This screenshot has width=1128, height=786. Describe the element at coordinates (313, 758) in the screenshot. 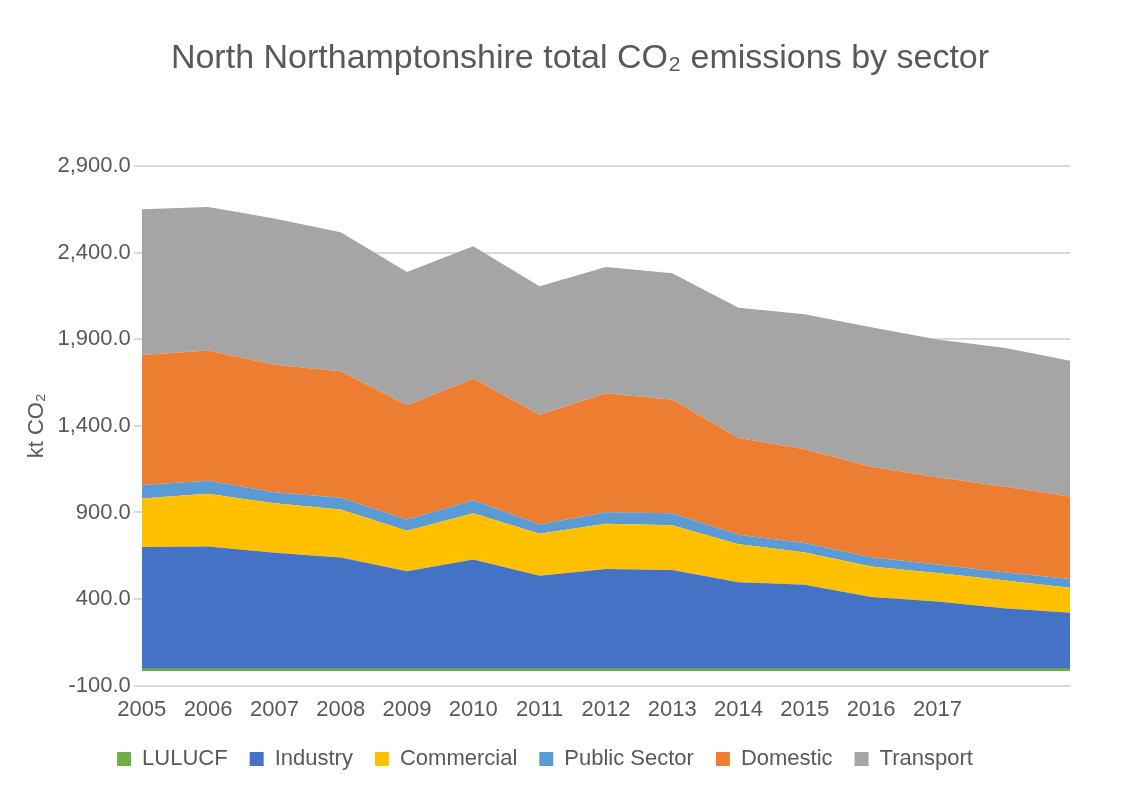

I see `legend-label: Industry` at that location.